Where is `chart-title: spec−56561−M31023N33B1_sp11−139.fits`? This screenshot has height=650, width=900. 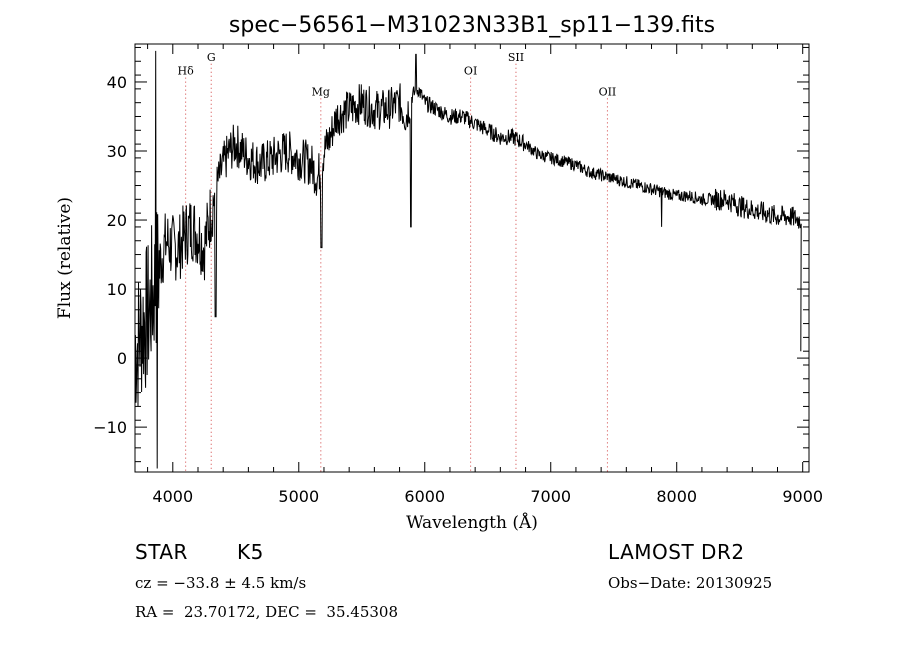 chart-title: spec−56561−M31023N33B1_sp11−139.fits is located at coordinates (472, 25).